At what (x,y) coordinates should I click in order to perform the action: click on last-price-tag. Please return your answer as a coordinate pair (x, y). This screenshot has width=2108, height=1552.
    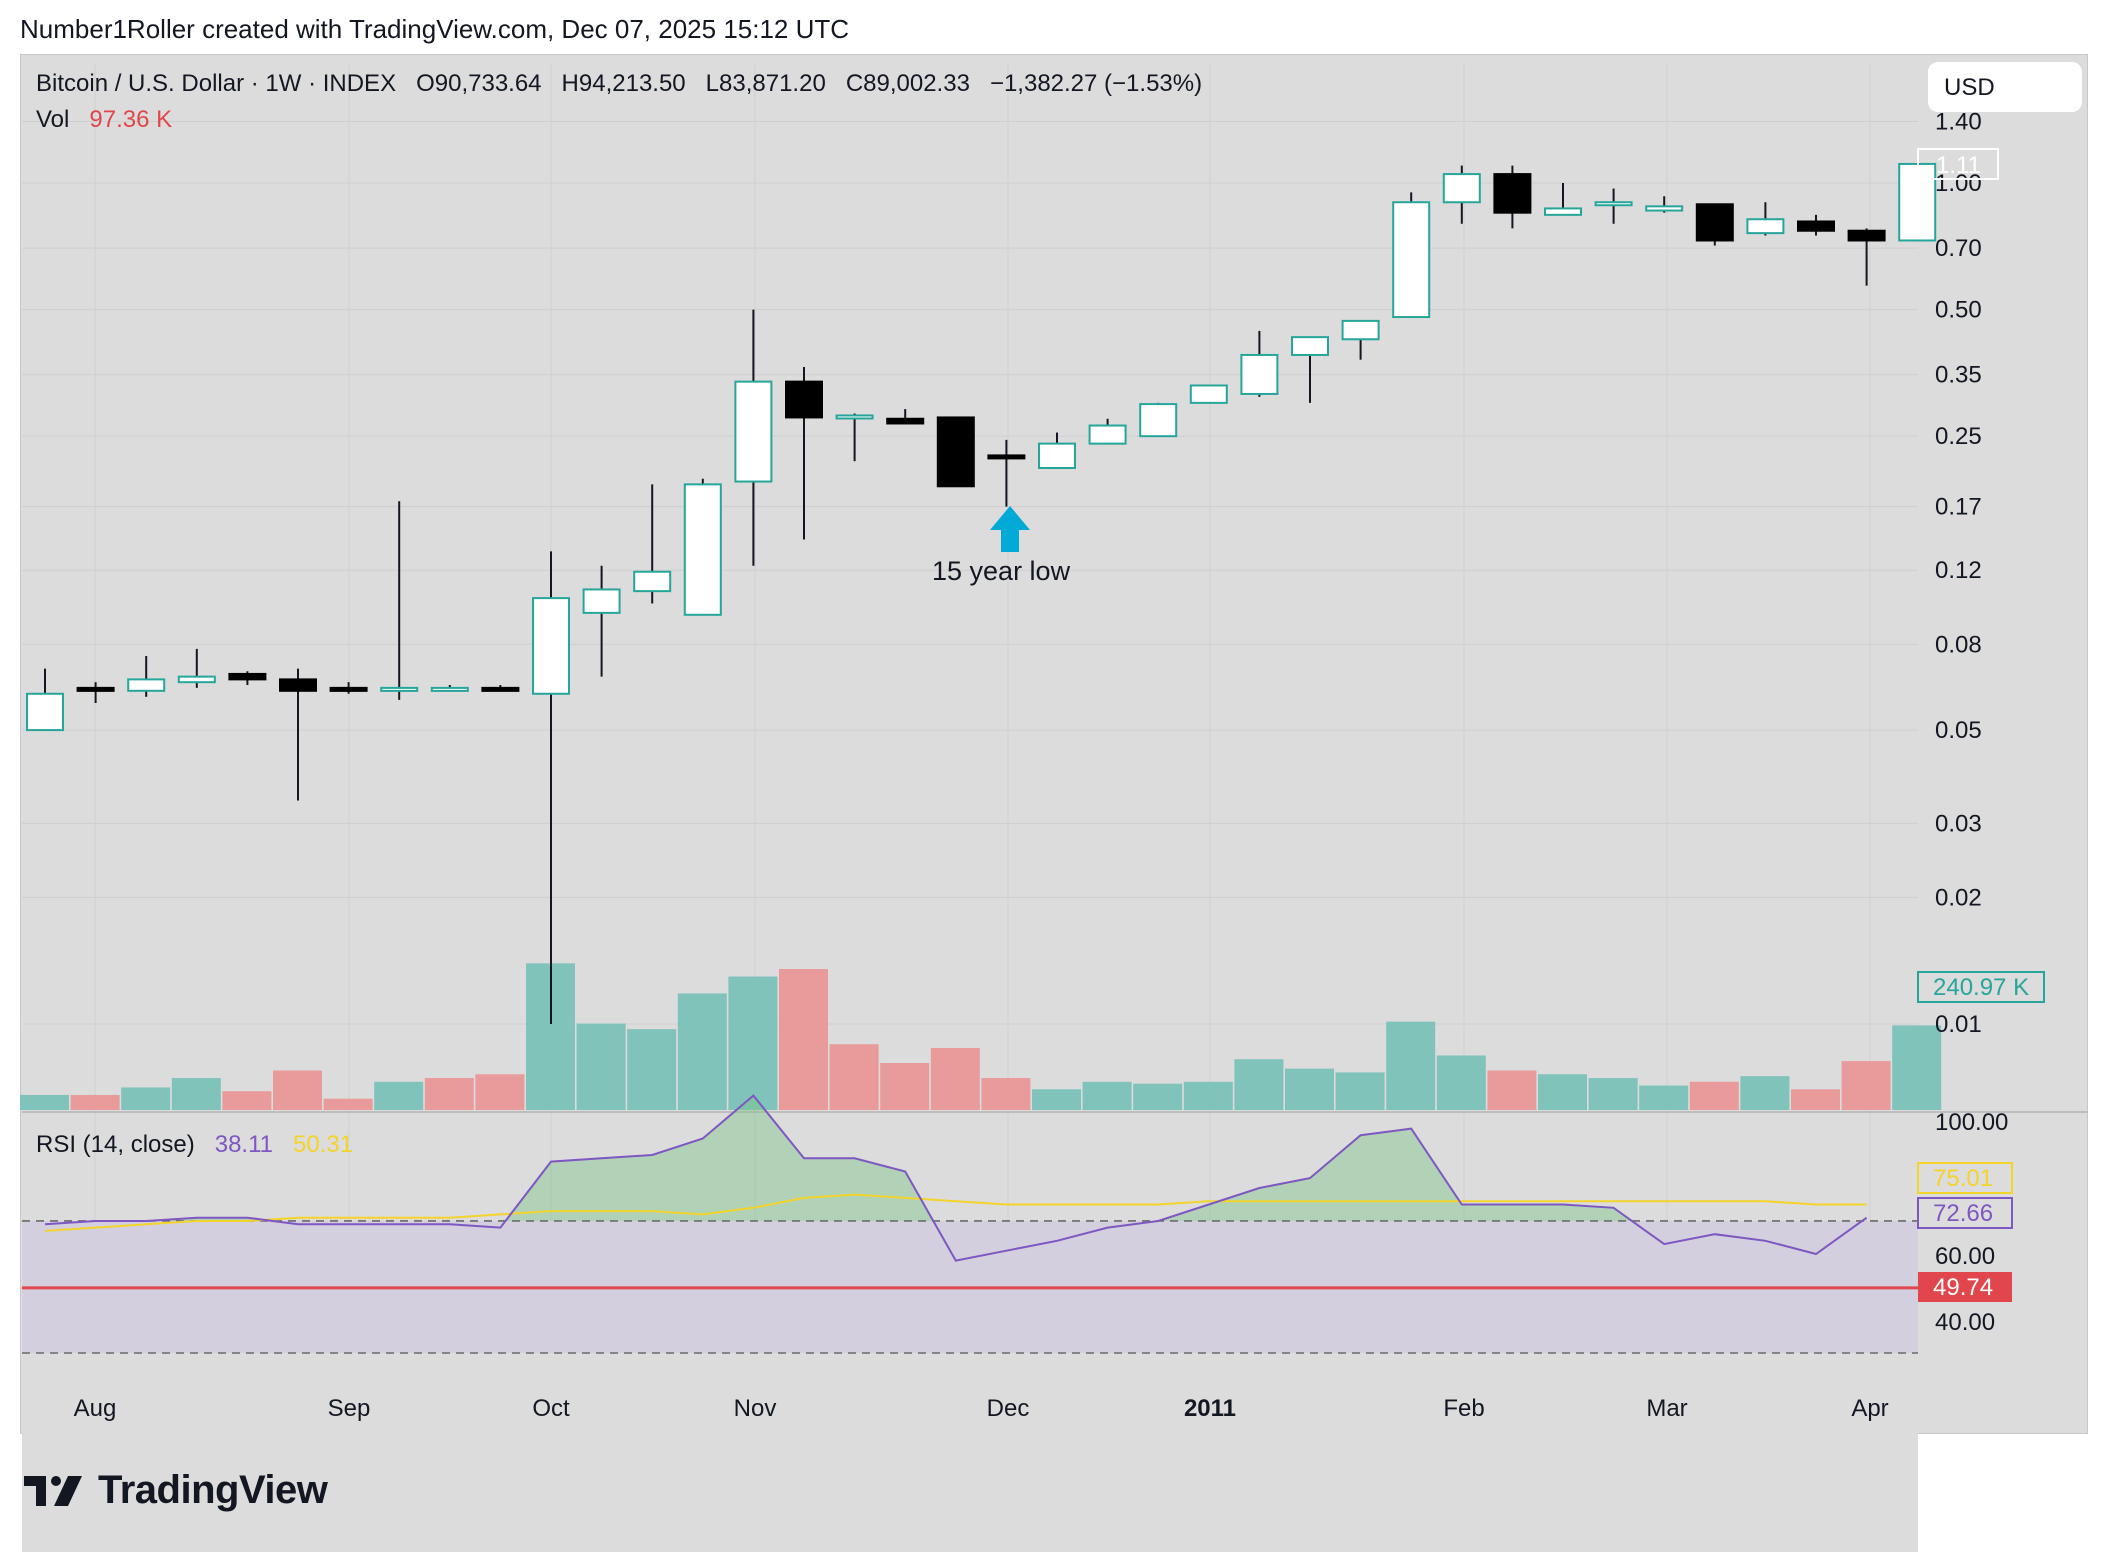
    Looking at the image, I should click on (1958, 163).